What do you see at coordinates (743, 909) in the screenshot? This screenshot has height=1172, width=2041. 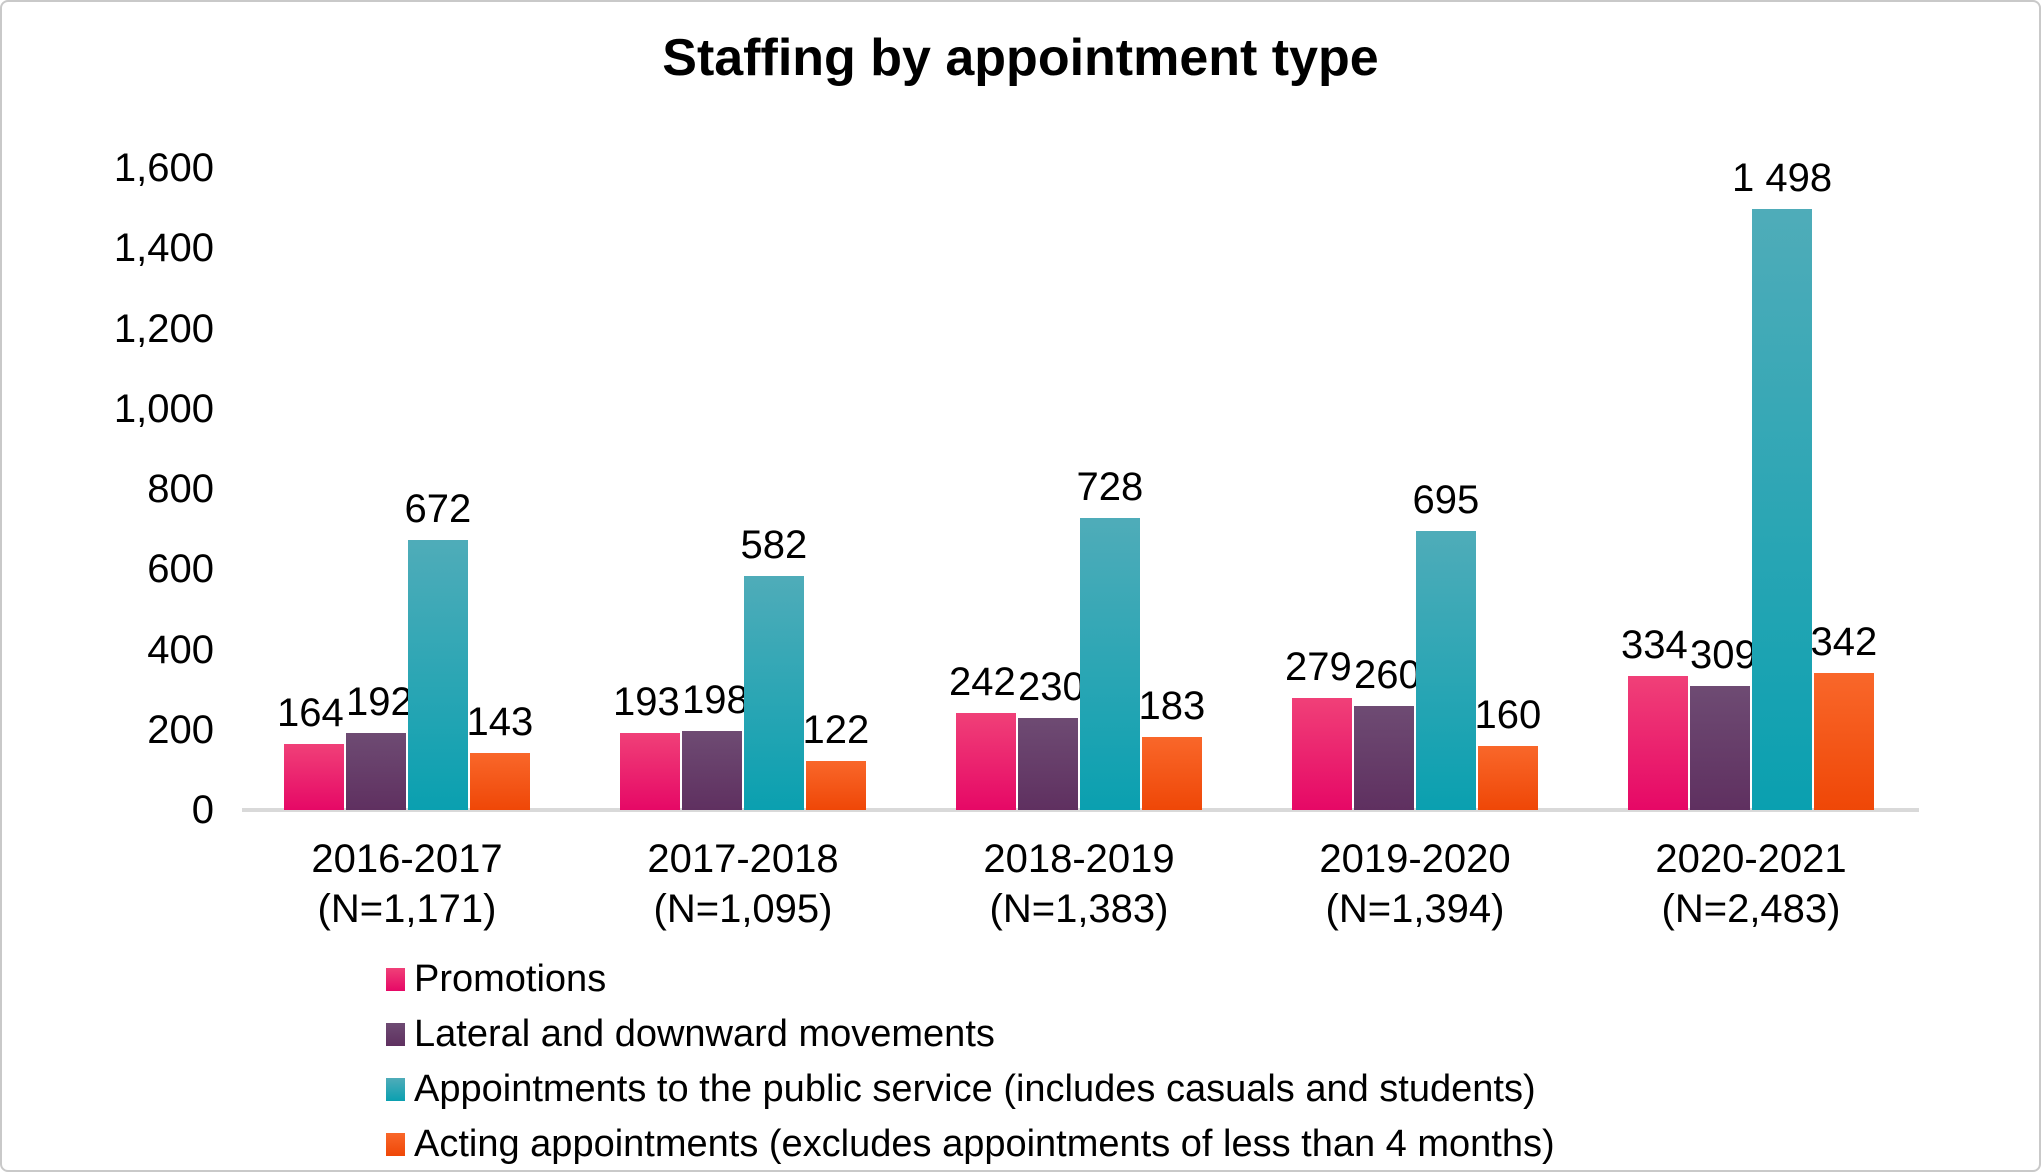 I see `category-n: (N=1,095)` at bounding box center [743, 909].